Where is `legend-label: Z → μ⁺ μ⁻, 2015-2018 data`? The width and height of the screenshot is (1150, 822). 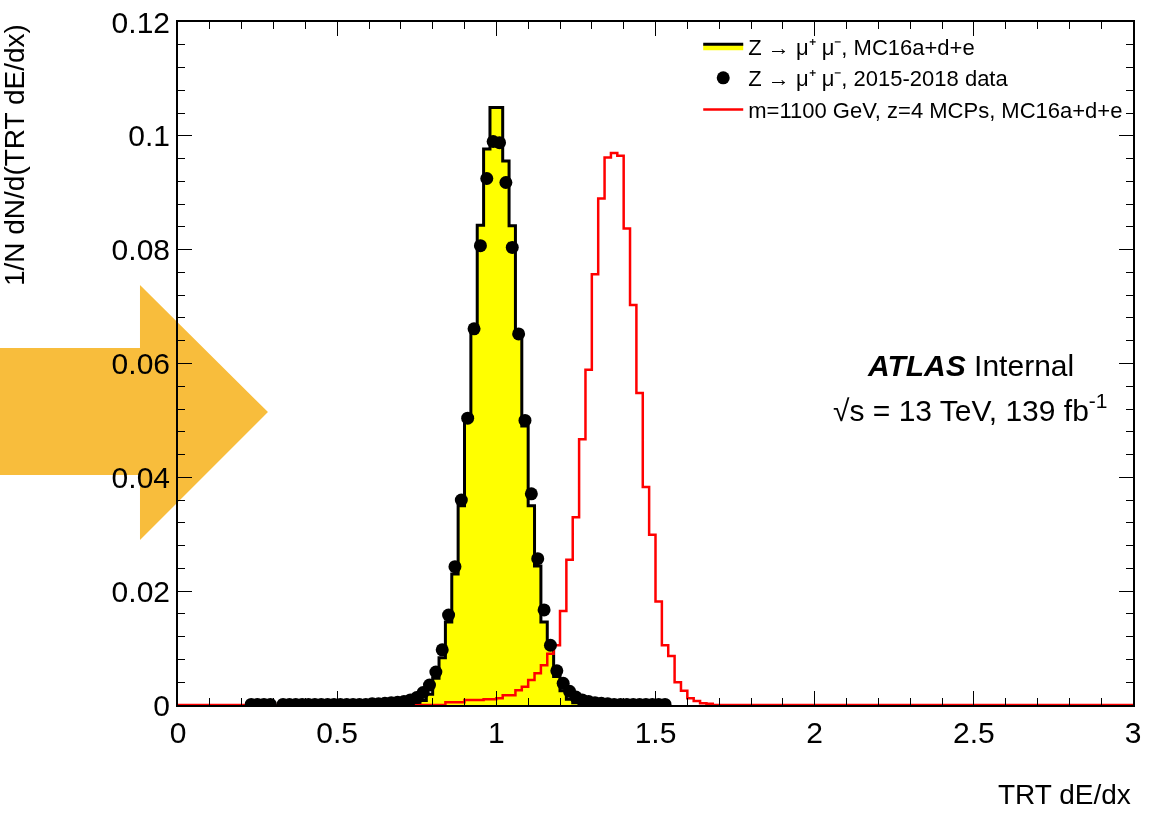 legend-label: Z → μ⁺ μ⁻, 2015-2018 data is located at coordinates (878, 79).